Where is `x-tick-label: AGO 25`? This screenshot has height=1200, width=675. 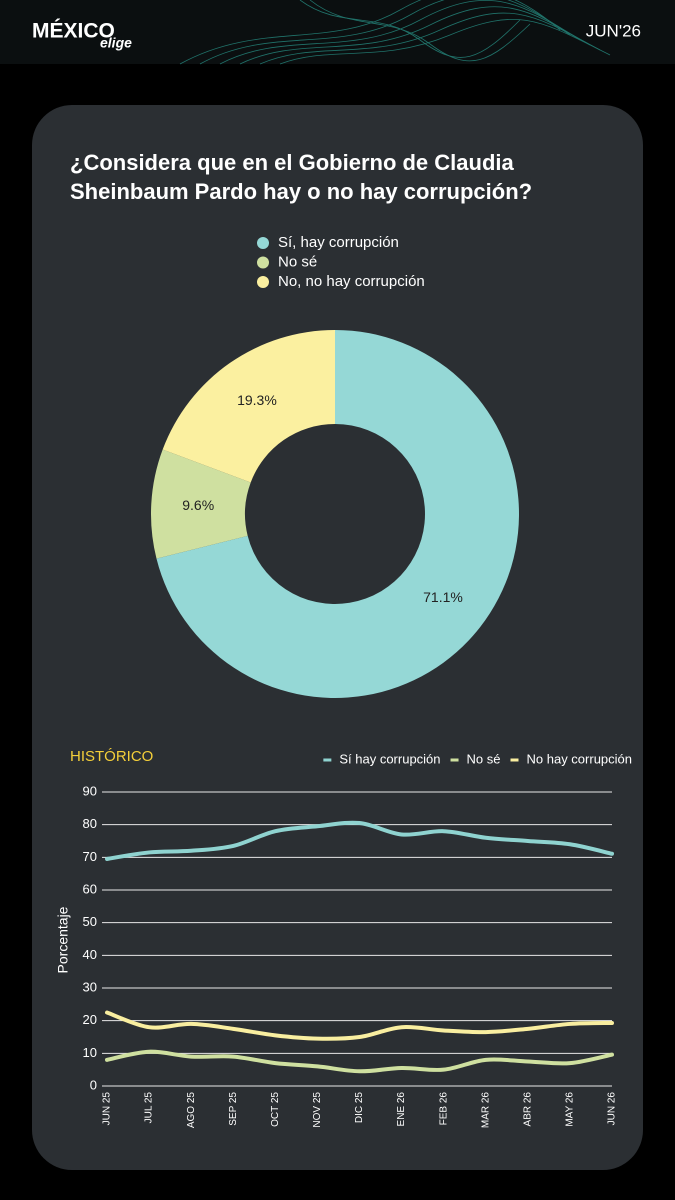 x-tick-label: AGO 25 is located at coordinates (191, 1110).